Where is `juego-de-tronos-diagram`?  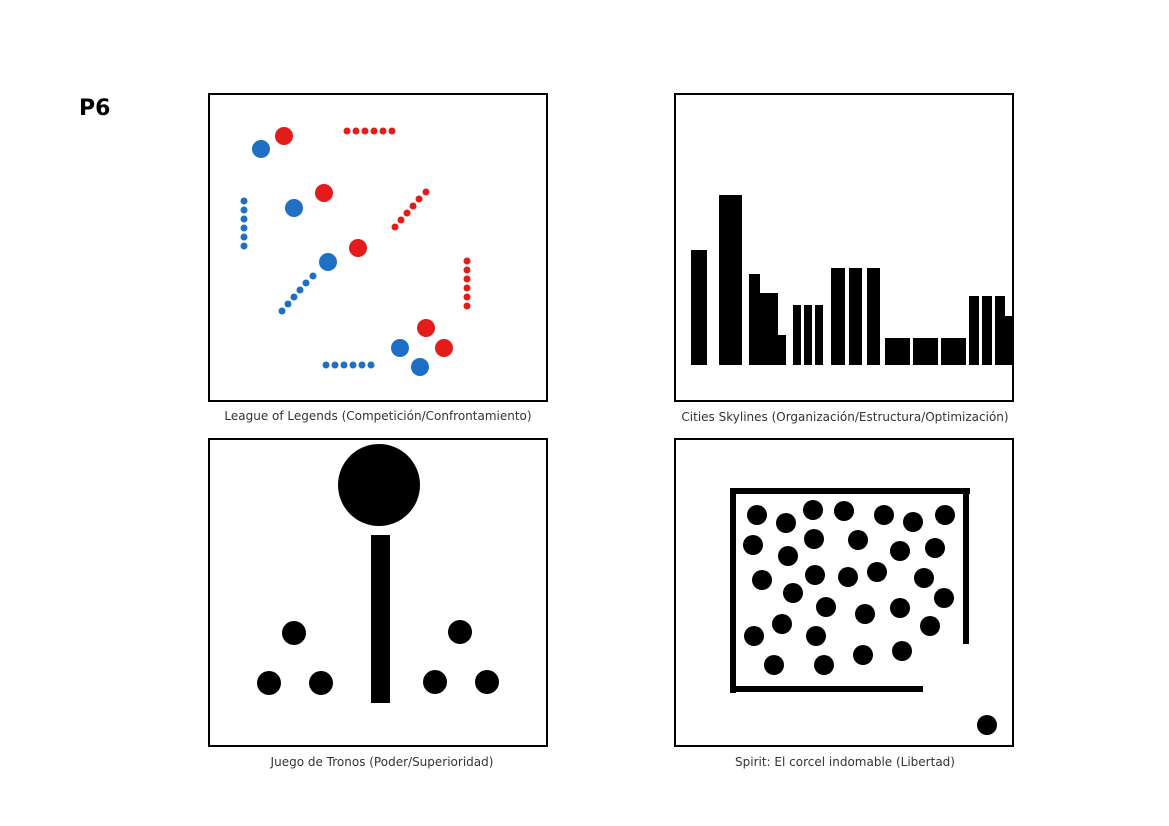
juego-de-tronos-diagram is located at coordinates (378, 573).